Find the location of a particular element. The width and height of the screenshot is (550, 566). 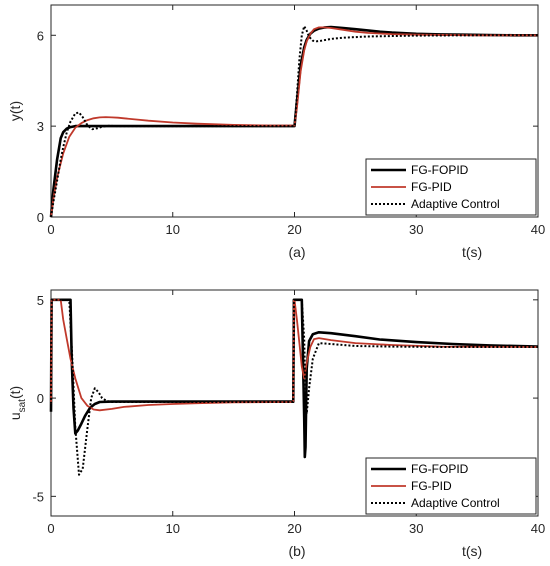

y-tick-label: 3 is located at coordinates (40, 126).